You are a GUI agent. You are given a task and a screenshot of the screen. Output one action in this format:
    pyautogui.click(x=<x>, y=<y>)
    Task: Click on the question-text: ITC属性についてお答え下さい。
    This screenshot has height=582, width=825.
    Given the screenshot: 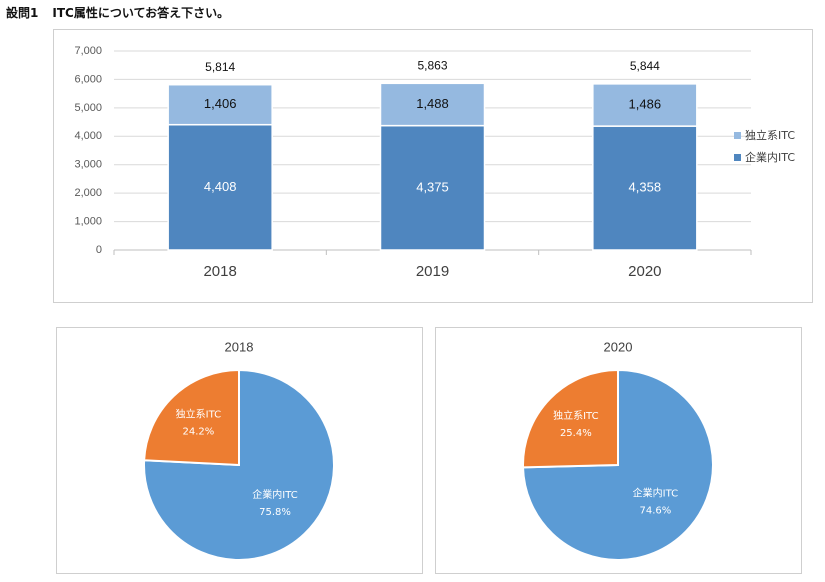 What is the action you would take?
    pyautogui.click(x=141, y=13)
    